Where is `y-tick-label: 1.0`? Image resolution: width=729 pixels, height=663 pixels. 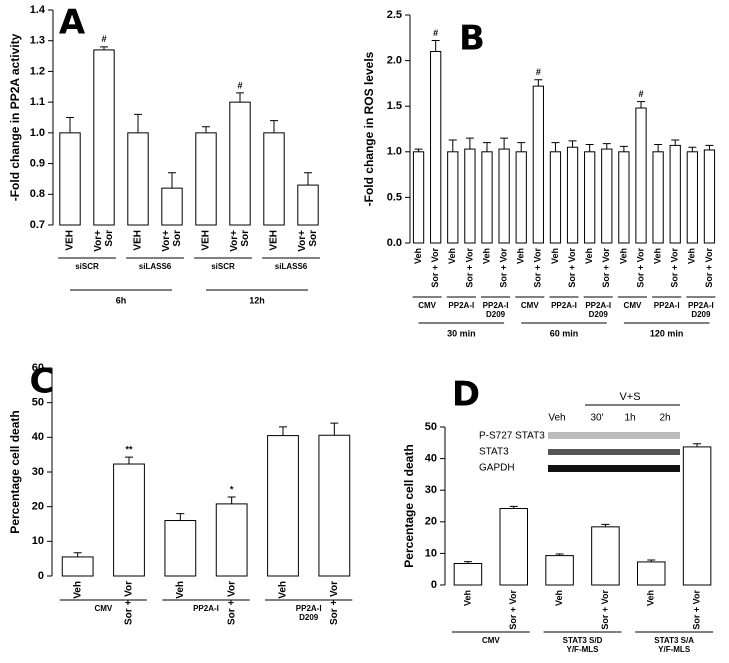 y-tick-label: 1.0 is located at coordinates (37, 133).